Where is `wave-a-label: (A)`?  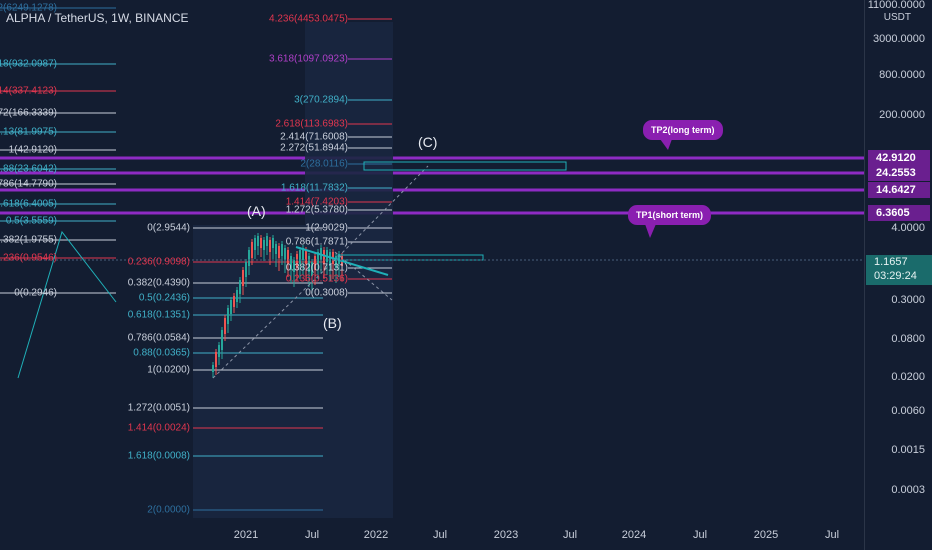 wave-a-label: (A) is located at coordinates (256, 211).